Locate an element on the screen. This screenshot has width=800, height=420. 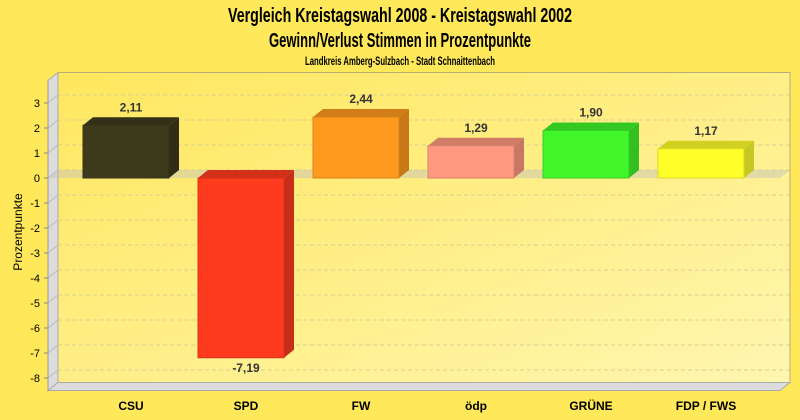
y-tick-label: -5 is located at coordinates (35, 304).